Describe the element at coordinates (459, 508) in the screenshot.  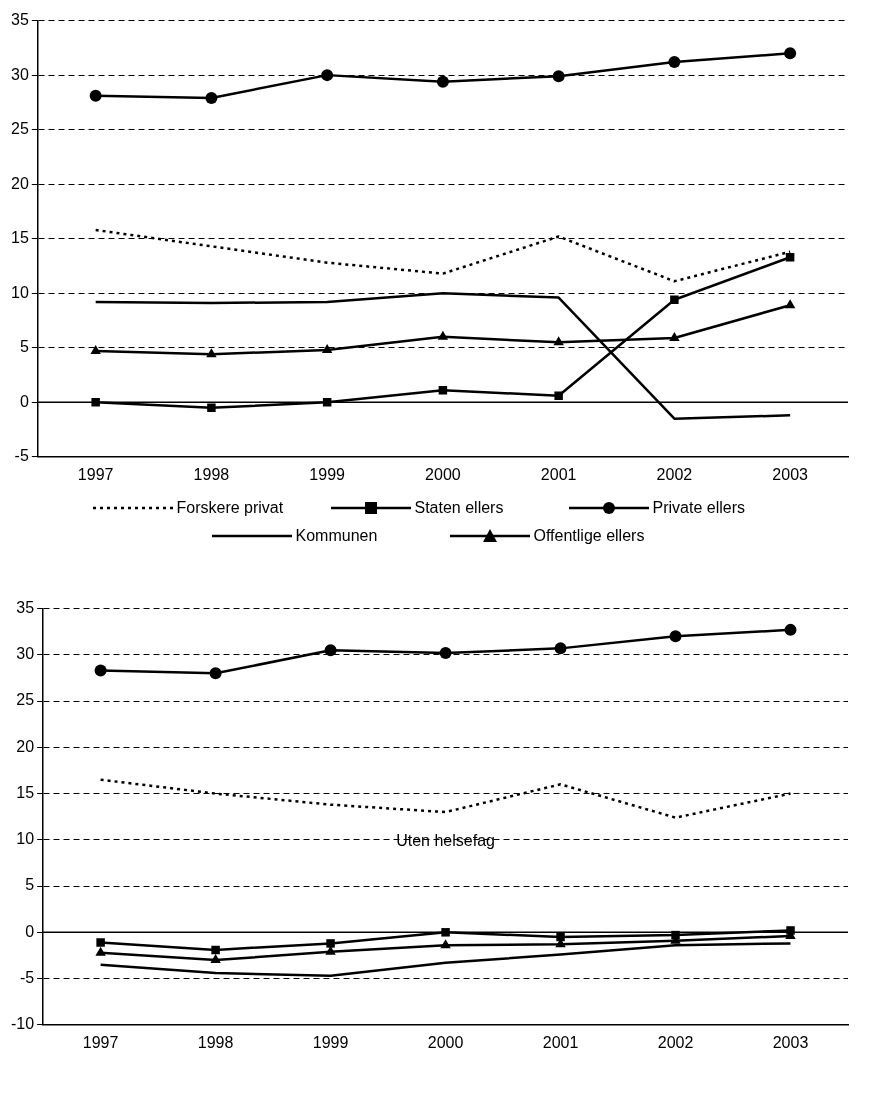
I see `legend-label: Staten ellers` at that location.